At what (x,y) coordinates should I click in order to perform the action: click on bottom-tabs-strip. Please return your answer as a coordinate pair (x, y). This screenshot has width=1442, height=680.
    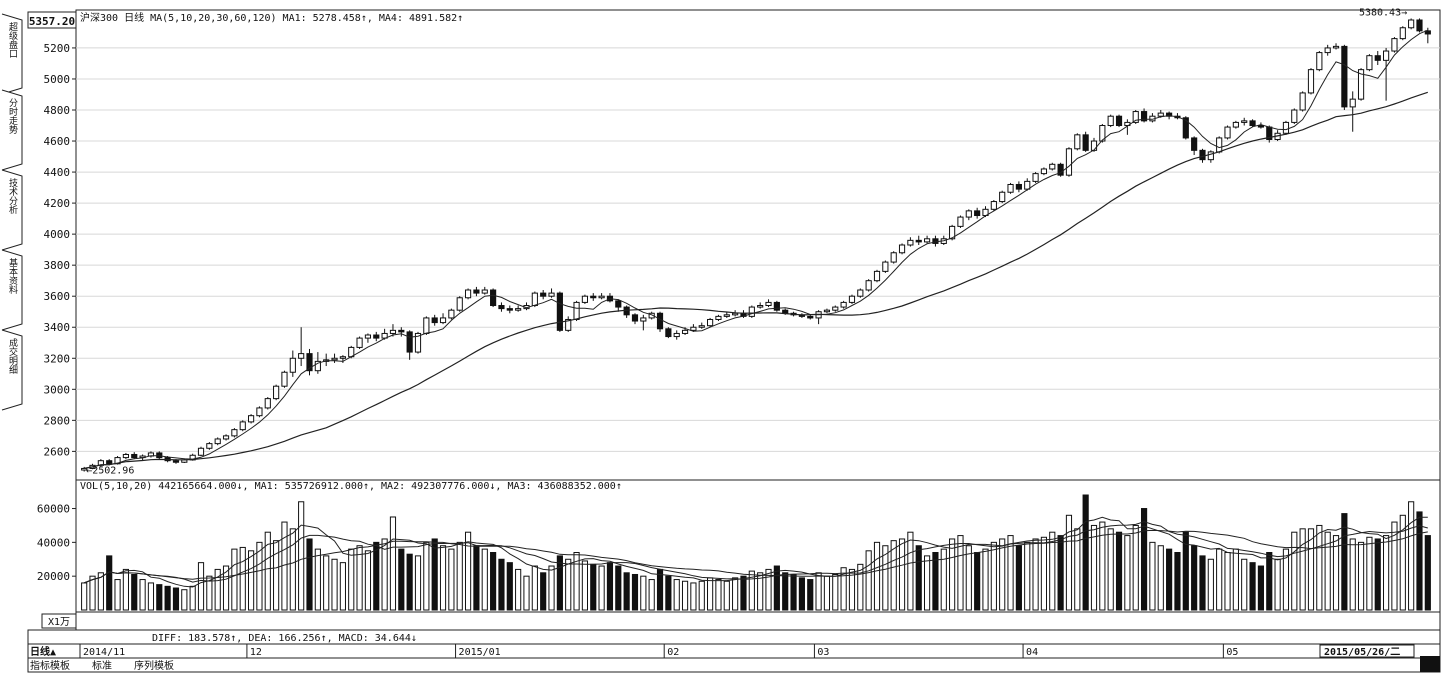
    Looking at the image, I should click on (734, 665).